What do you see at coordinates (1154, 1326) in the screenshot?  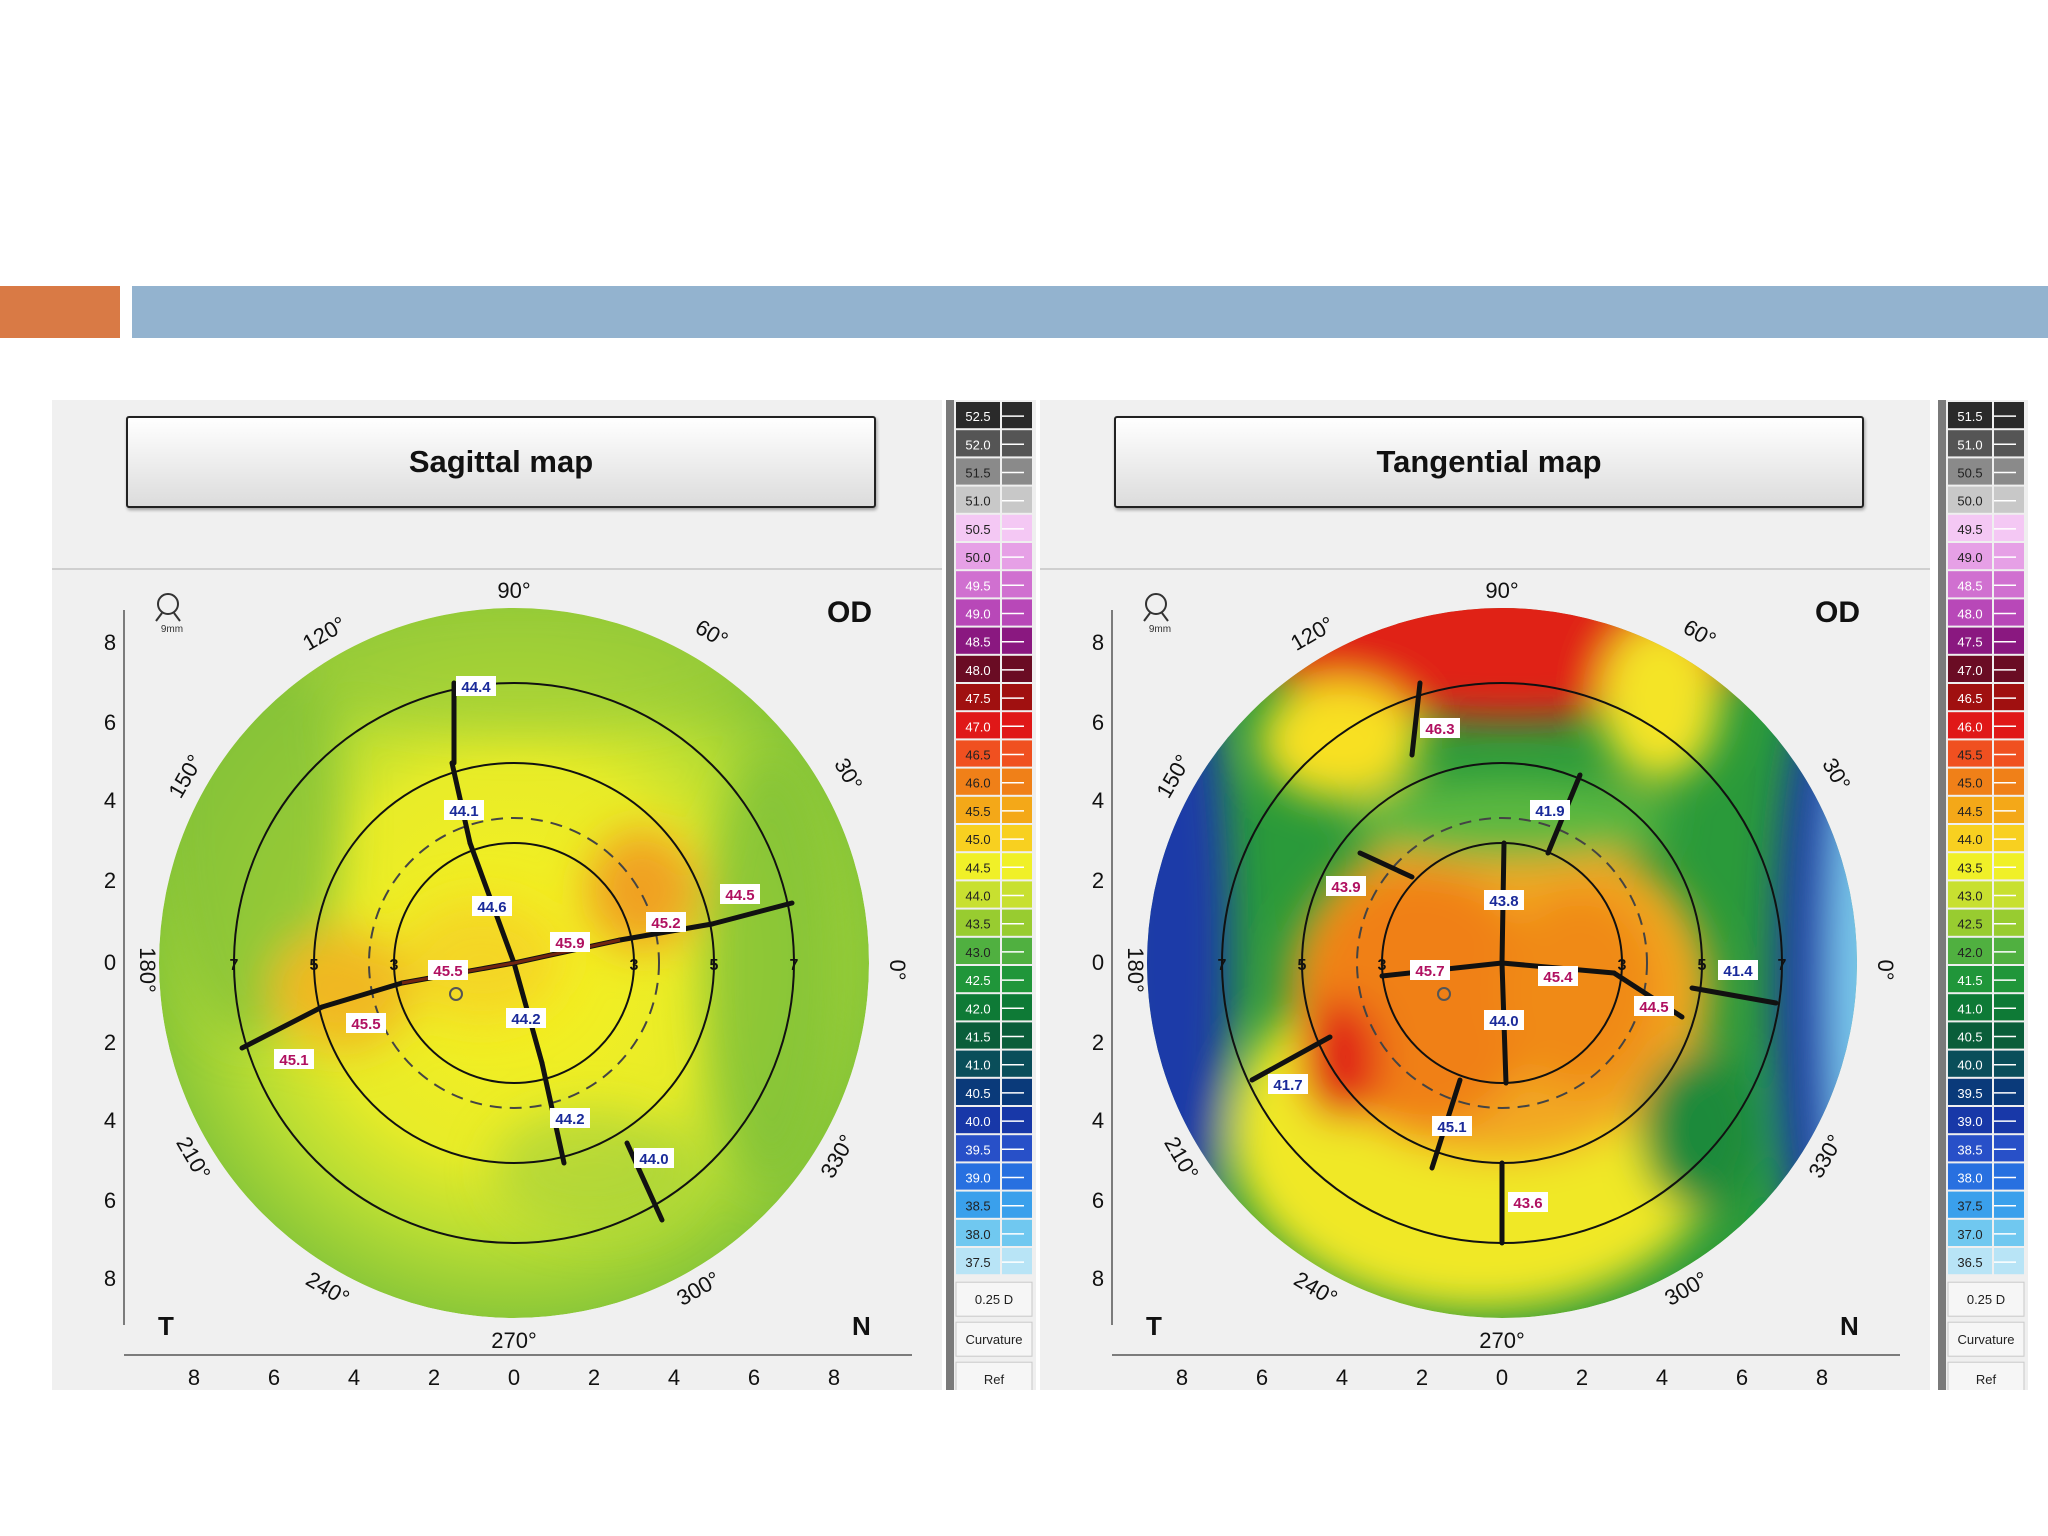 I see `temporal-label: T` at bounding box center [1154, 1326].